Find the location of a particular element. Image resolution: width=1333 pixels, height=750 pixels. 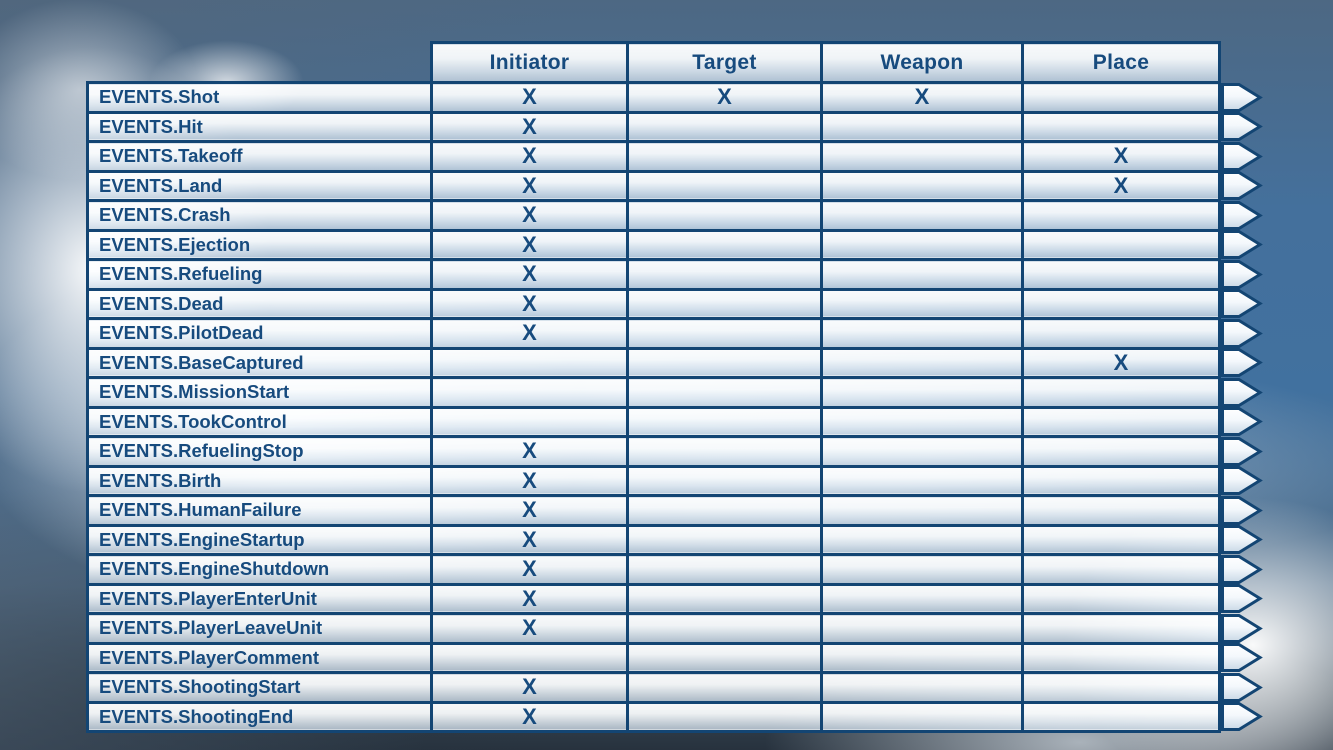

row-label: EVENTS.MissionStart is located at coordinates (259, 392).